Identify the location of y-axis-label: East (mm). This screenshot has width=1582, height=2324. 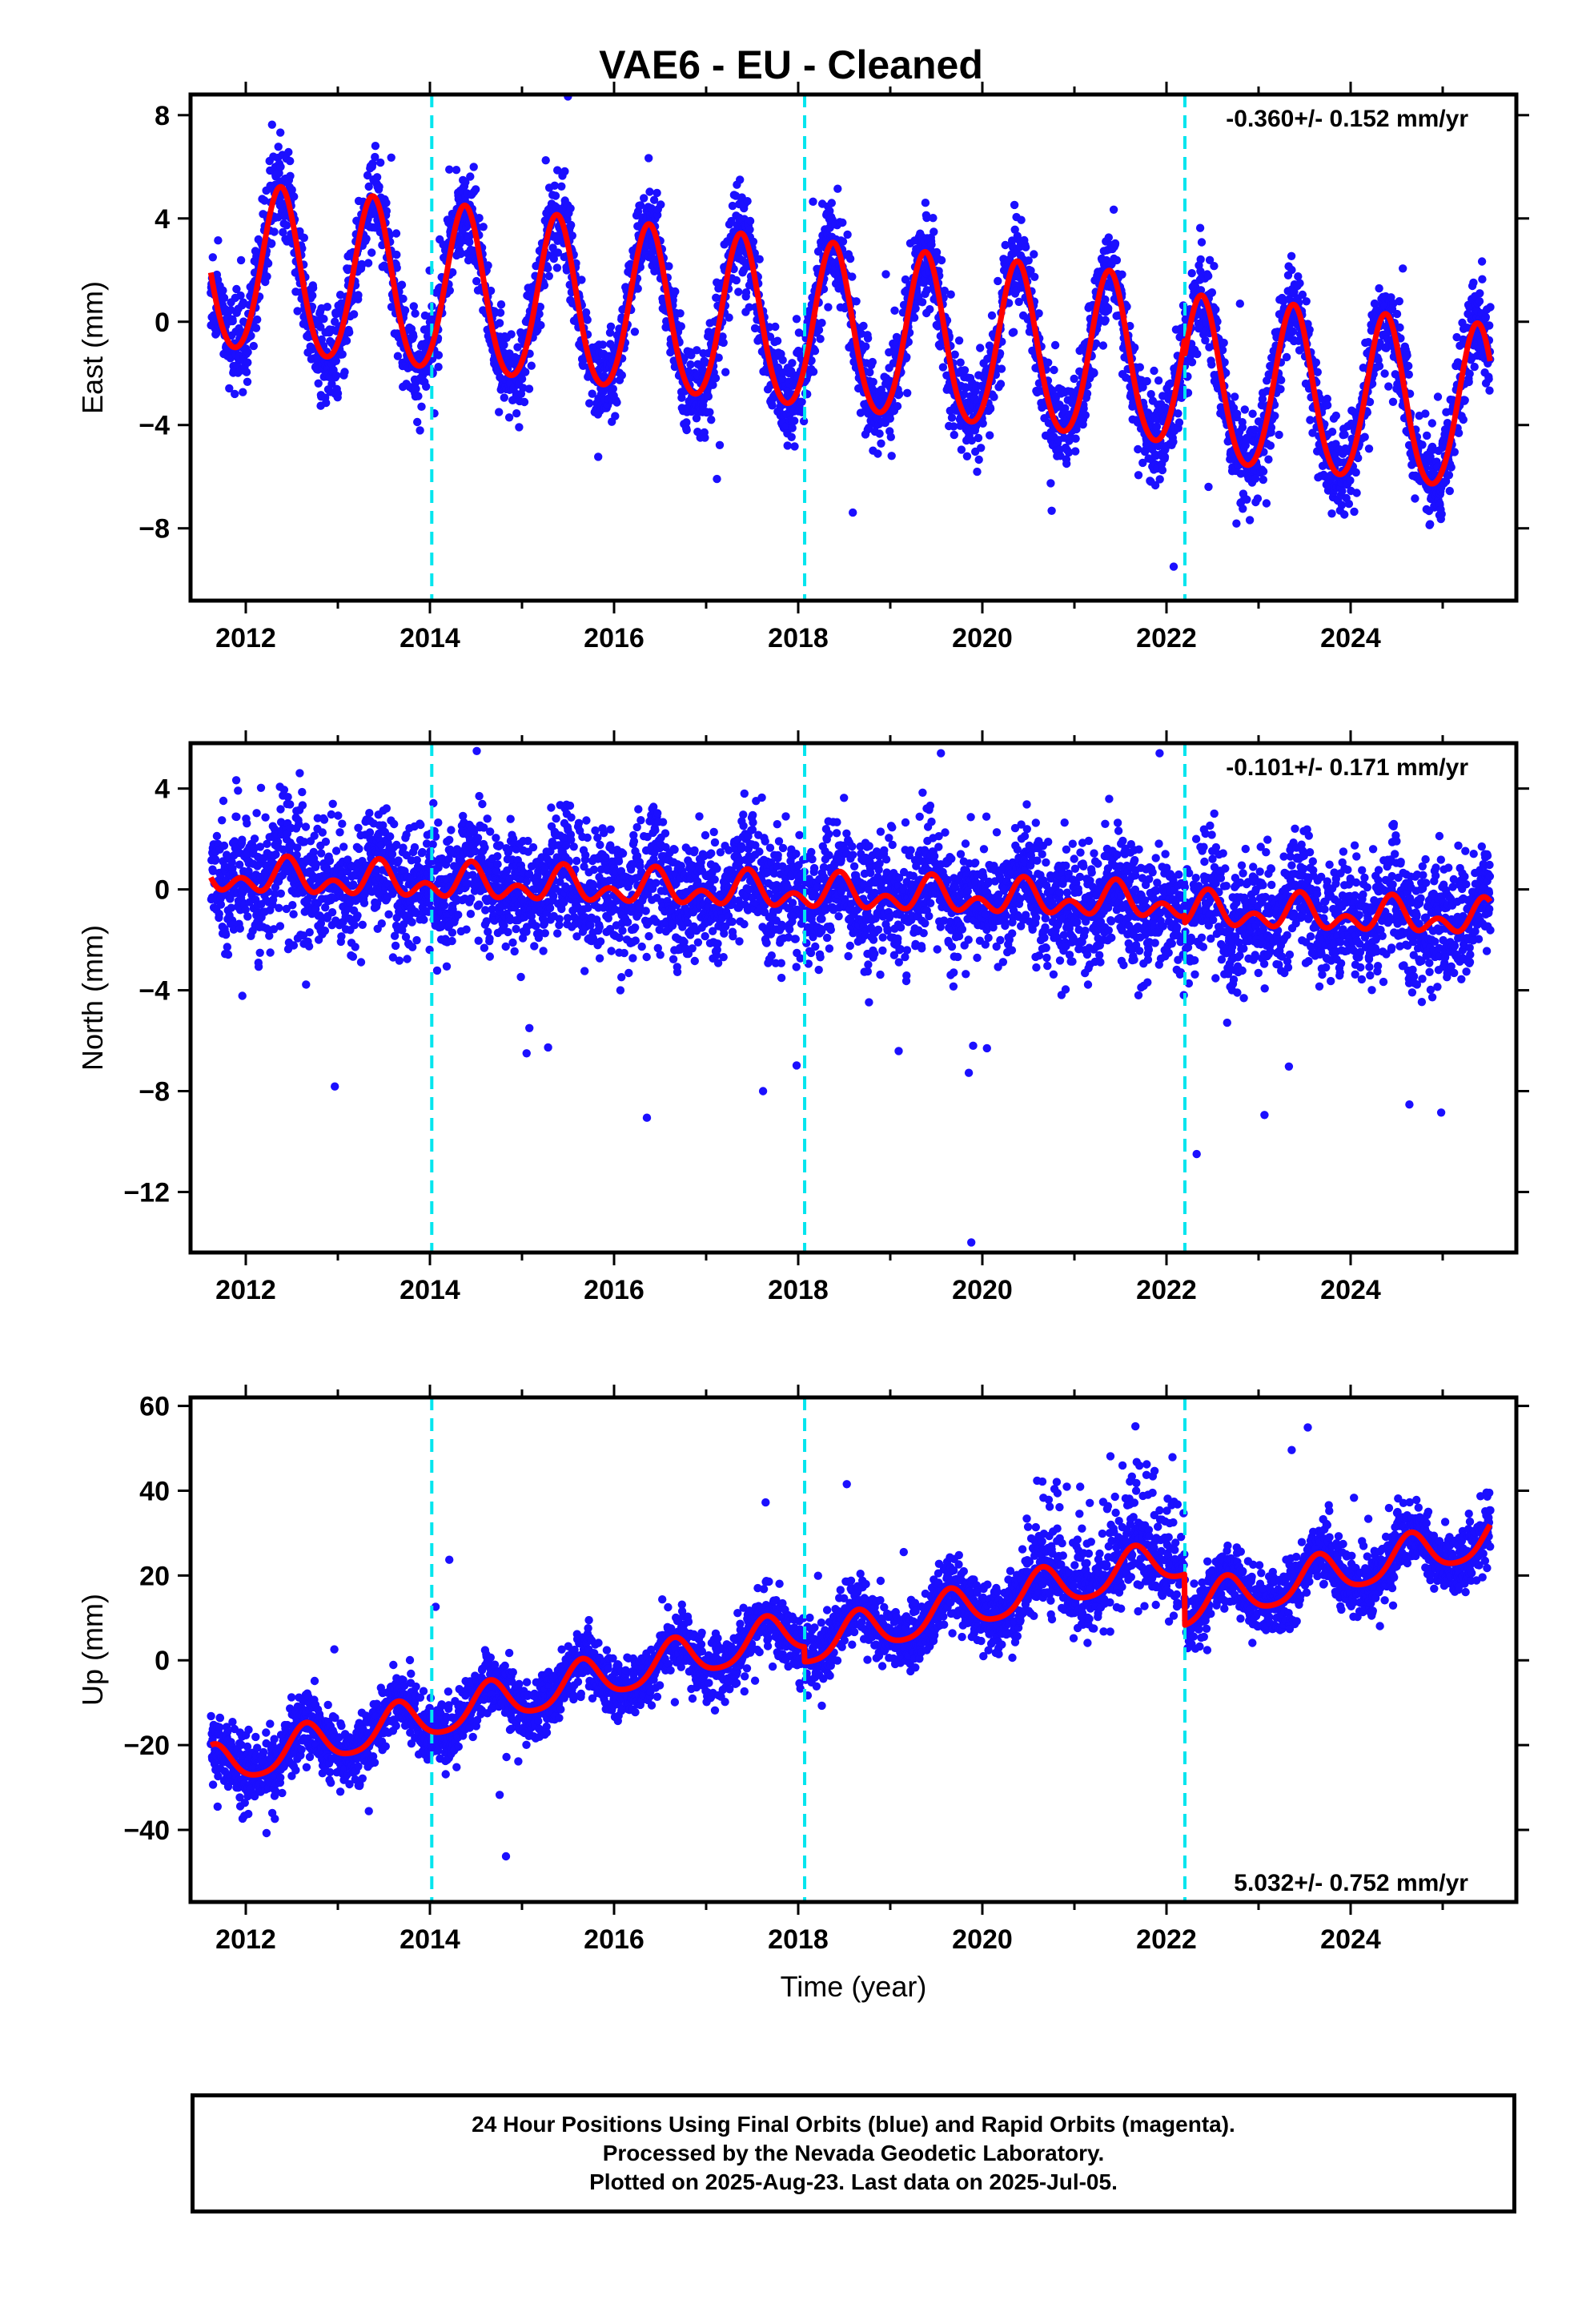
(92, 347).